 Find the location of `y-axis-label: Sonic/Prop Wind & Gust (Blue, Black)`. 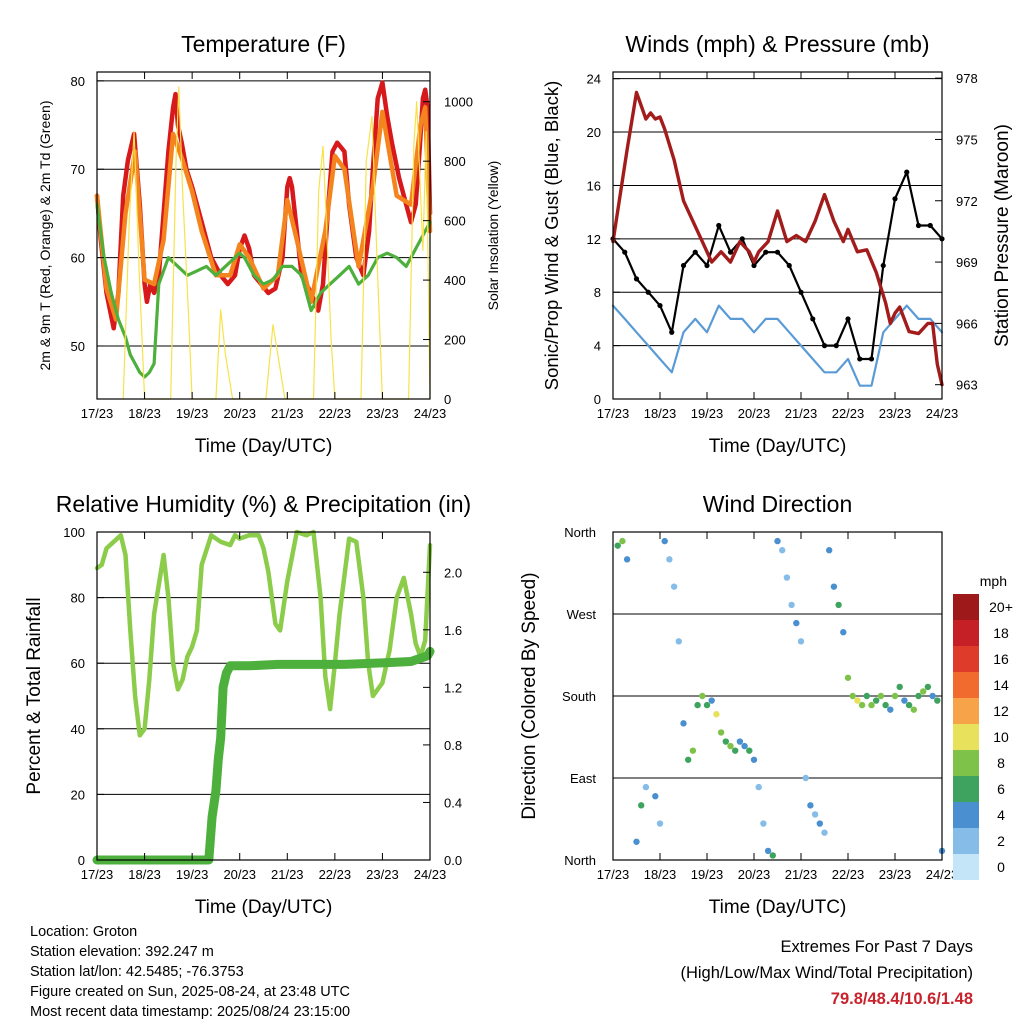

y-axis-label: Sonic/Prop Wind & Gust (Blue, Black) is located at coordinates (551, 235).